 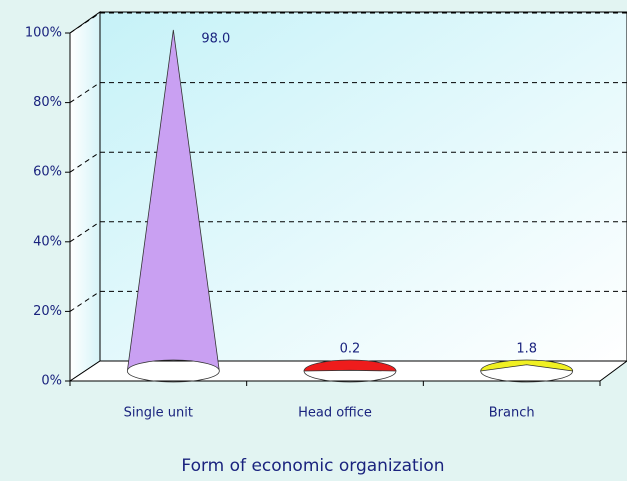 What do you see at coordinates (85, 196) in the screenshot?
I see `side-wall` at bounding box center [85, 196].